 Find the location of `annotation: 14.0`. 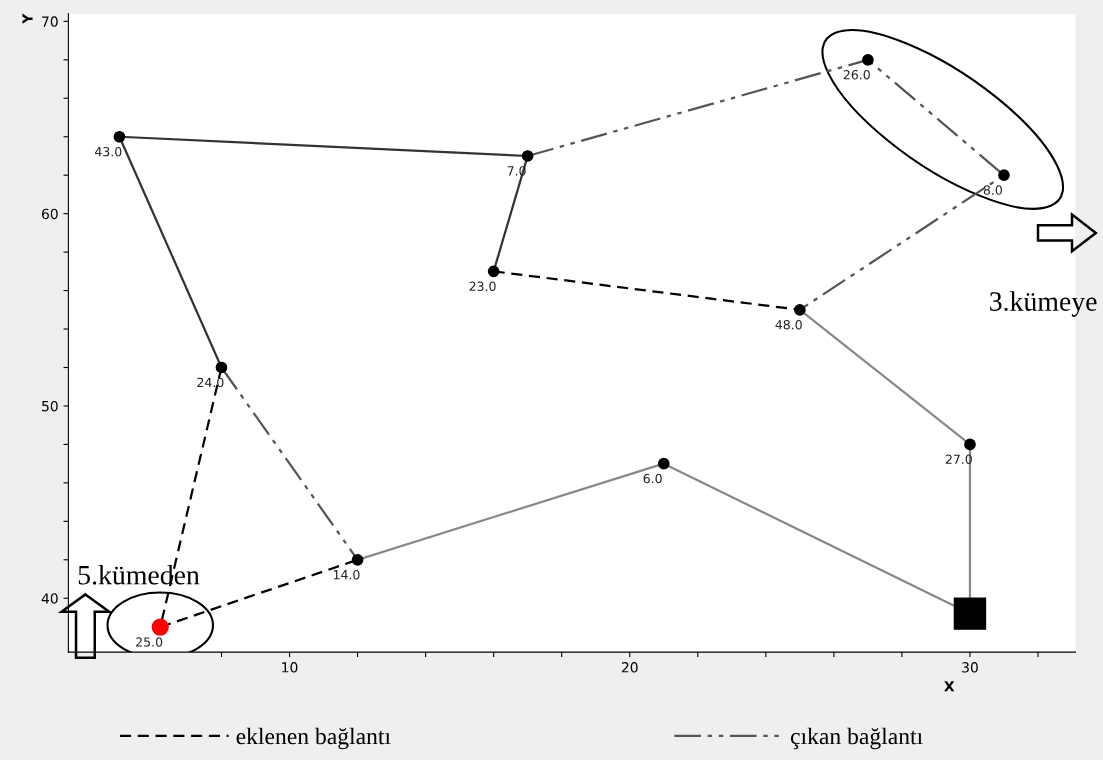

annotation: 14.0 is located at coordinates (346, 574).